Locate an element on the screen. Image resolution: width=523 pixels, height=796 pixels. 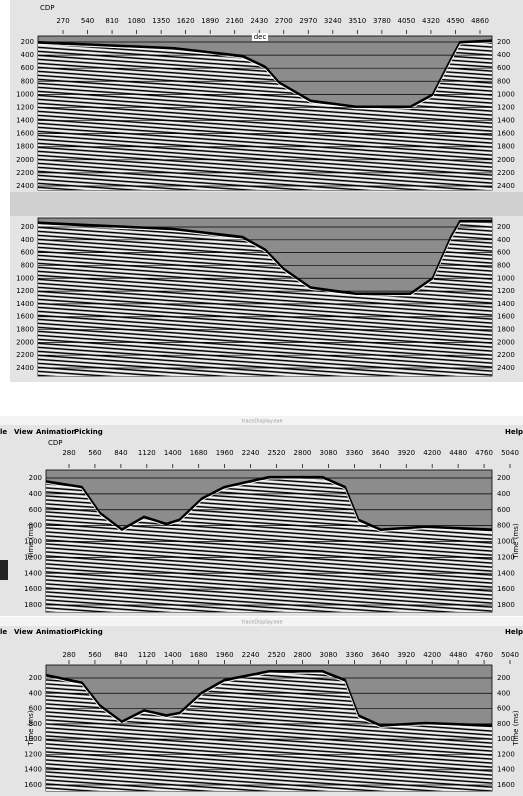
x-tick-label: 270 is located at coordinates (62, 21).